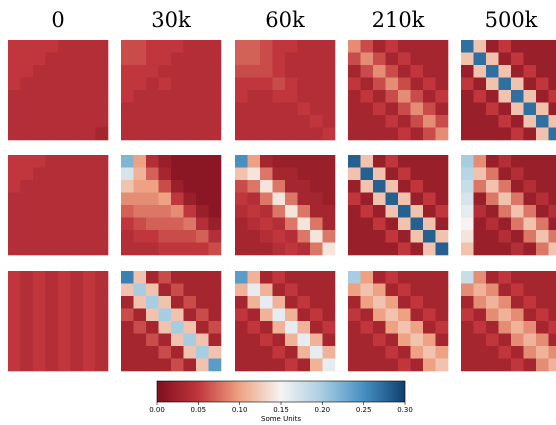 Image resolution: width=556 pixels, height=425 pixels. What do you see at coordinates (157, 410) in the screenshot?
I see `colorbar-tick-label: 0.00` at bounding box center [157, 410].